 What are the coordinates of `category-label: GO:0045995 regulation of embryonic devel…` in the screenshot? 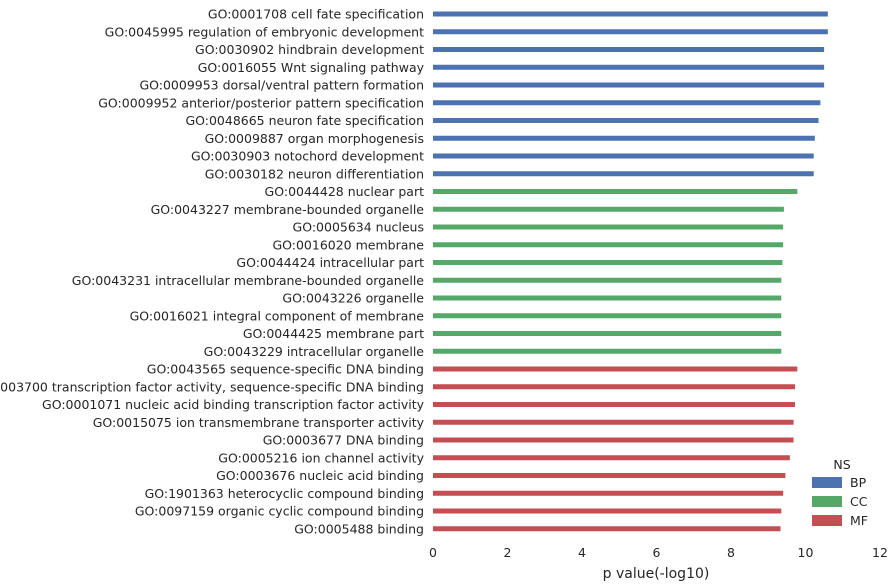 It's located at (264, 31).